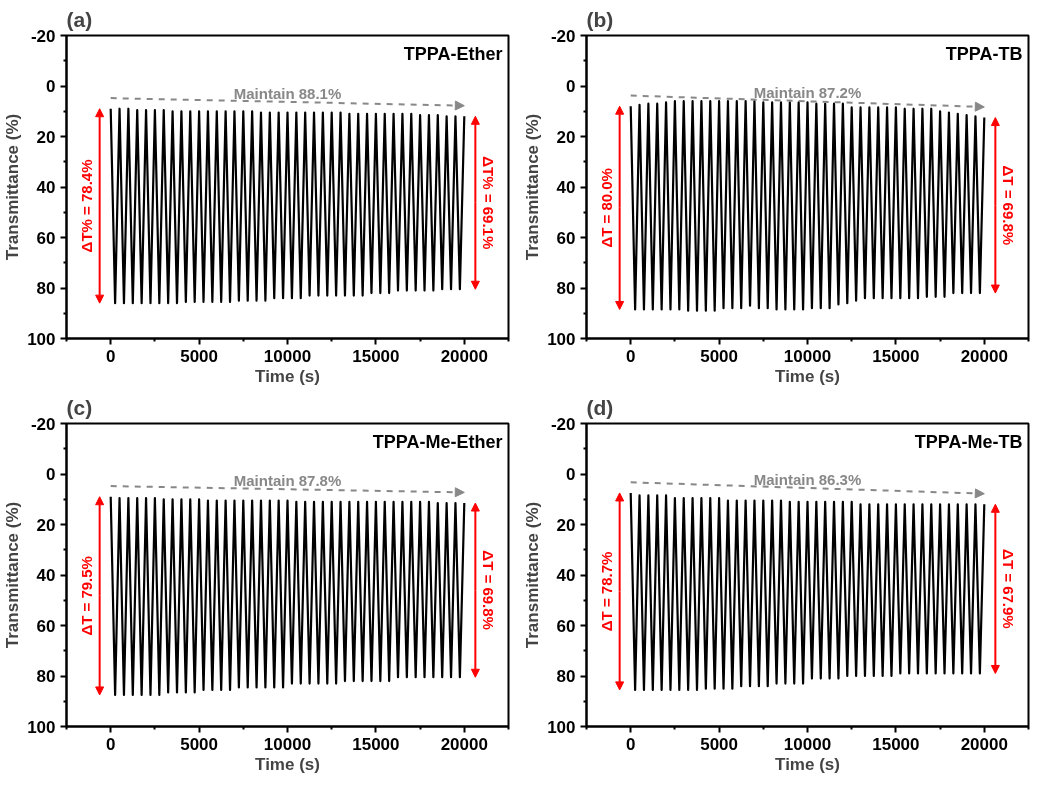  I want to click on annotation: ΔT = 80.0%, so click(606, 208).